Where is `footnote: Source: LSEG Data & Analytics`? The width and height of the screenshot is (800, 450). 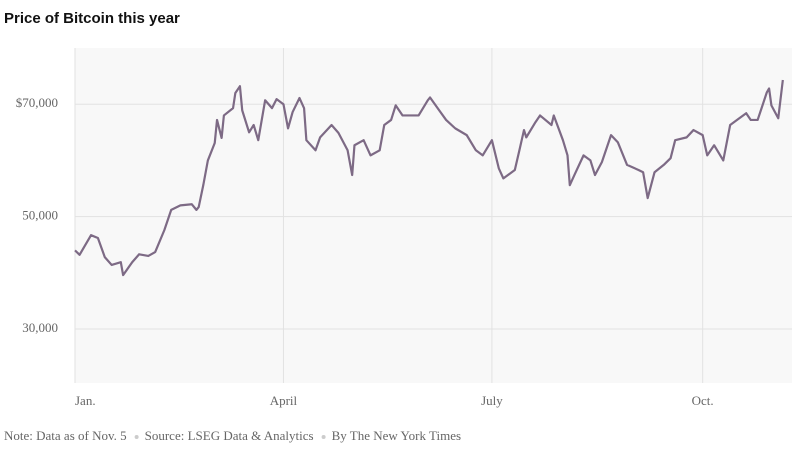
footnote: Source: LSEG Data & Analytics is located at coordinates (229, 435).